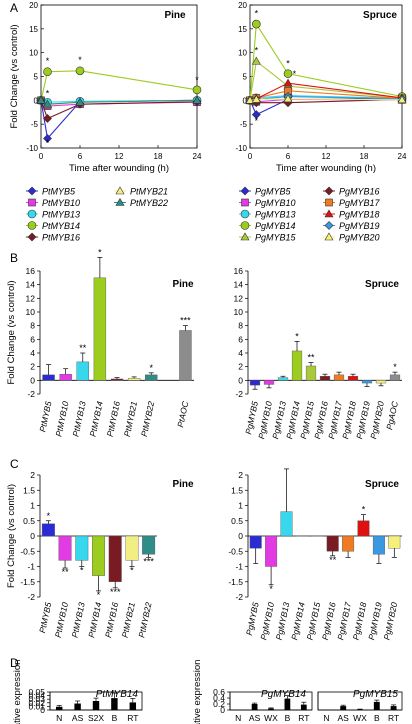  I want to click on legend-marker-ptmyb16, so click(32, 237).